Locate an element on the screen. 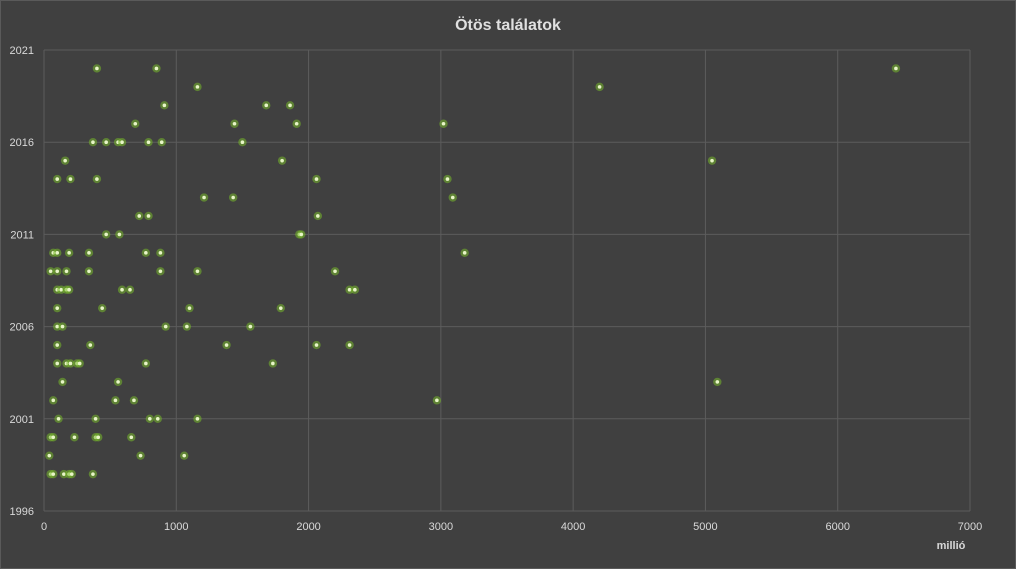  x-tick-label: 3000 is located at coordinates (441, 527).